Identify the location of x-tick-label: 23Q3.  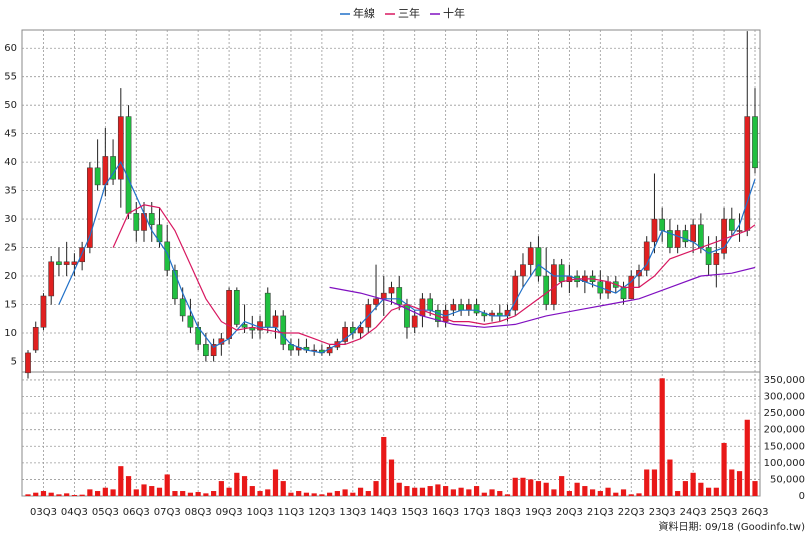
(662, 512).